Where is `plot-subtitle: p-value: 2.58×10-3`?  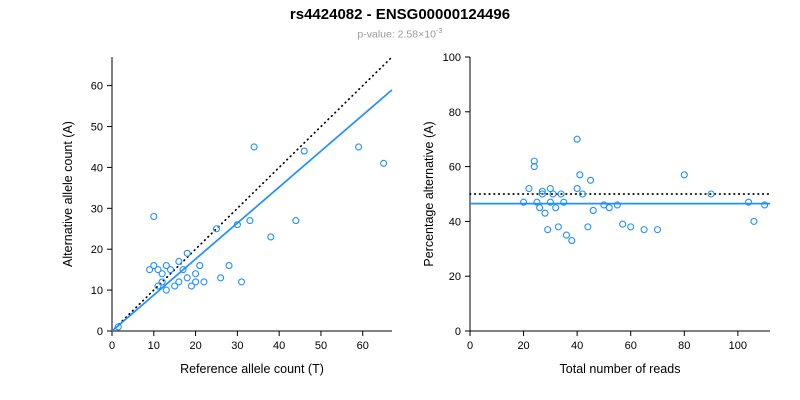 plot-subtitle: p-value: 2.58×10-3 is located at coordinates (400, 33).